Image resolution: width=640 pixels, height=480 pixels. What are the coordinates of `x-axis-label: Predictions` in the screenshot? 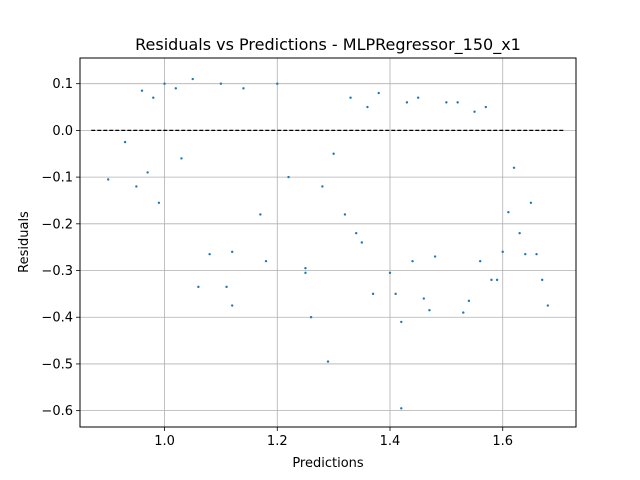 It's located at (328, 463).